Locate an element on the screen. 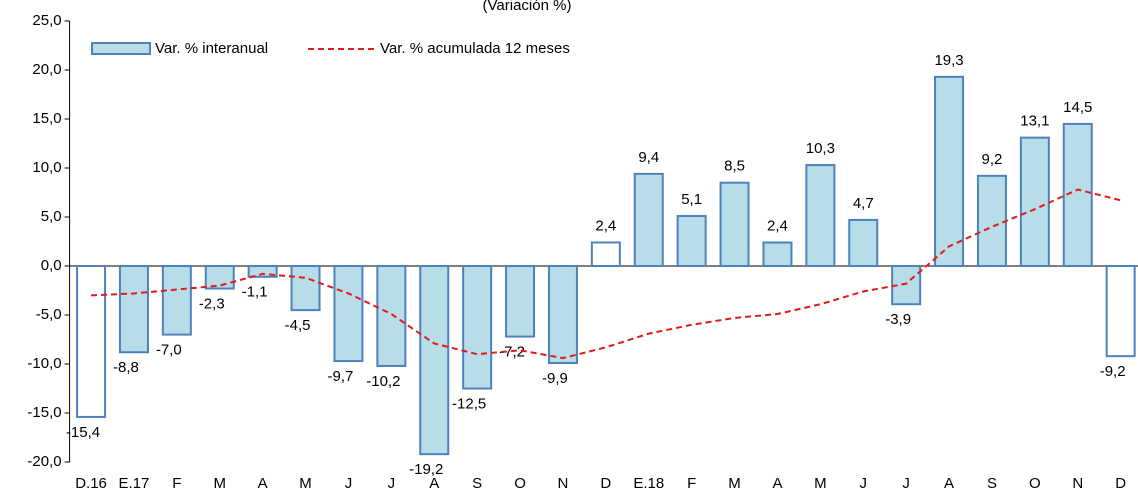 This screenshot has width=1138, height=490. data-label: -19,2 is located at coordinates (426, 469).